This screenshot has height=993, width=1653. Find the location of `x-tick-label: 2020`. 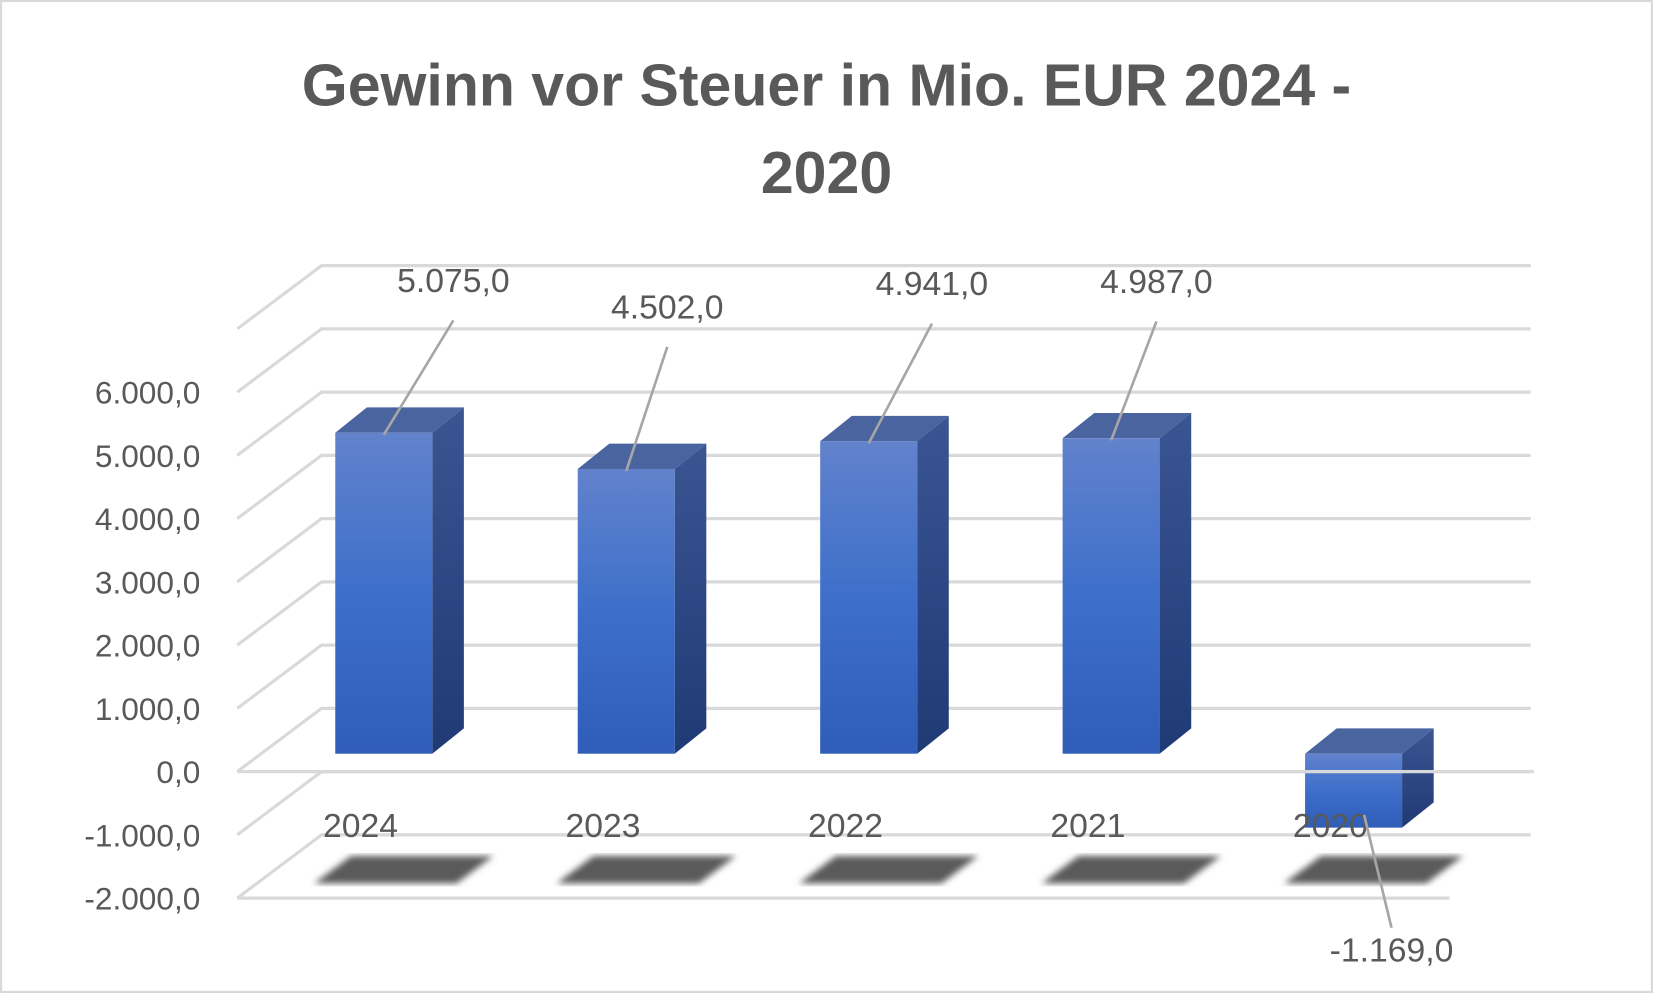

x-tick-label: 2020 is located at coordinates (1330, 826).